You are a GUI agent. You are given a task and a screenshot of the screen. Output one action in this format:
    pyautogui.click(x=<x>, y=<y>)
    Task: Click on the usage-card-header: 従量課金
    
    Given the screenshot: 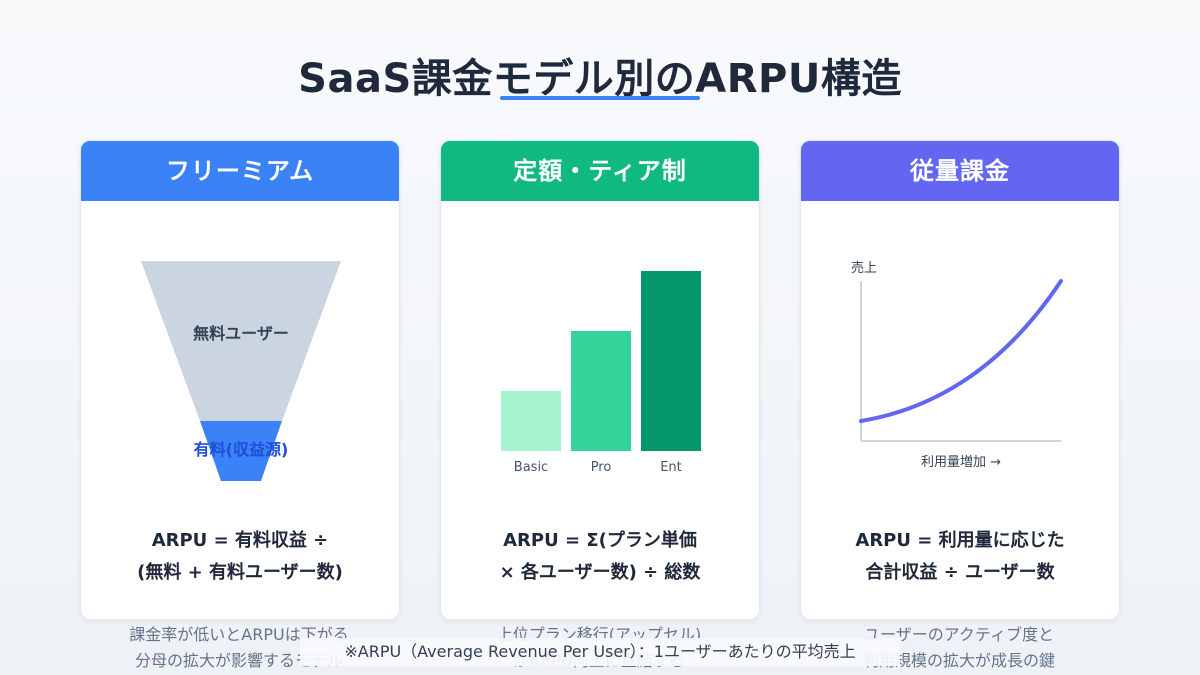 What is the action you would take?
    pyautogui.click(x=960, y=171)
    